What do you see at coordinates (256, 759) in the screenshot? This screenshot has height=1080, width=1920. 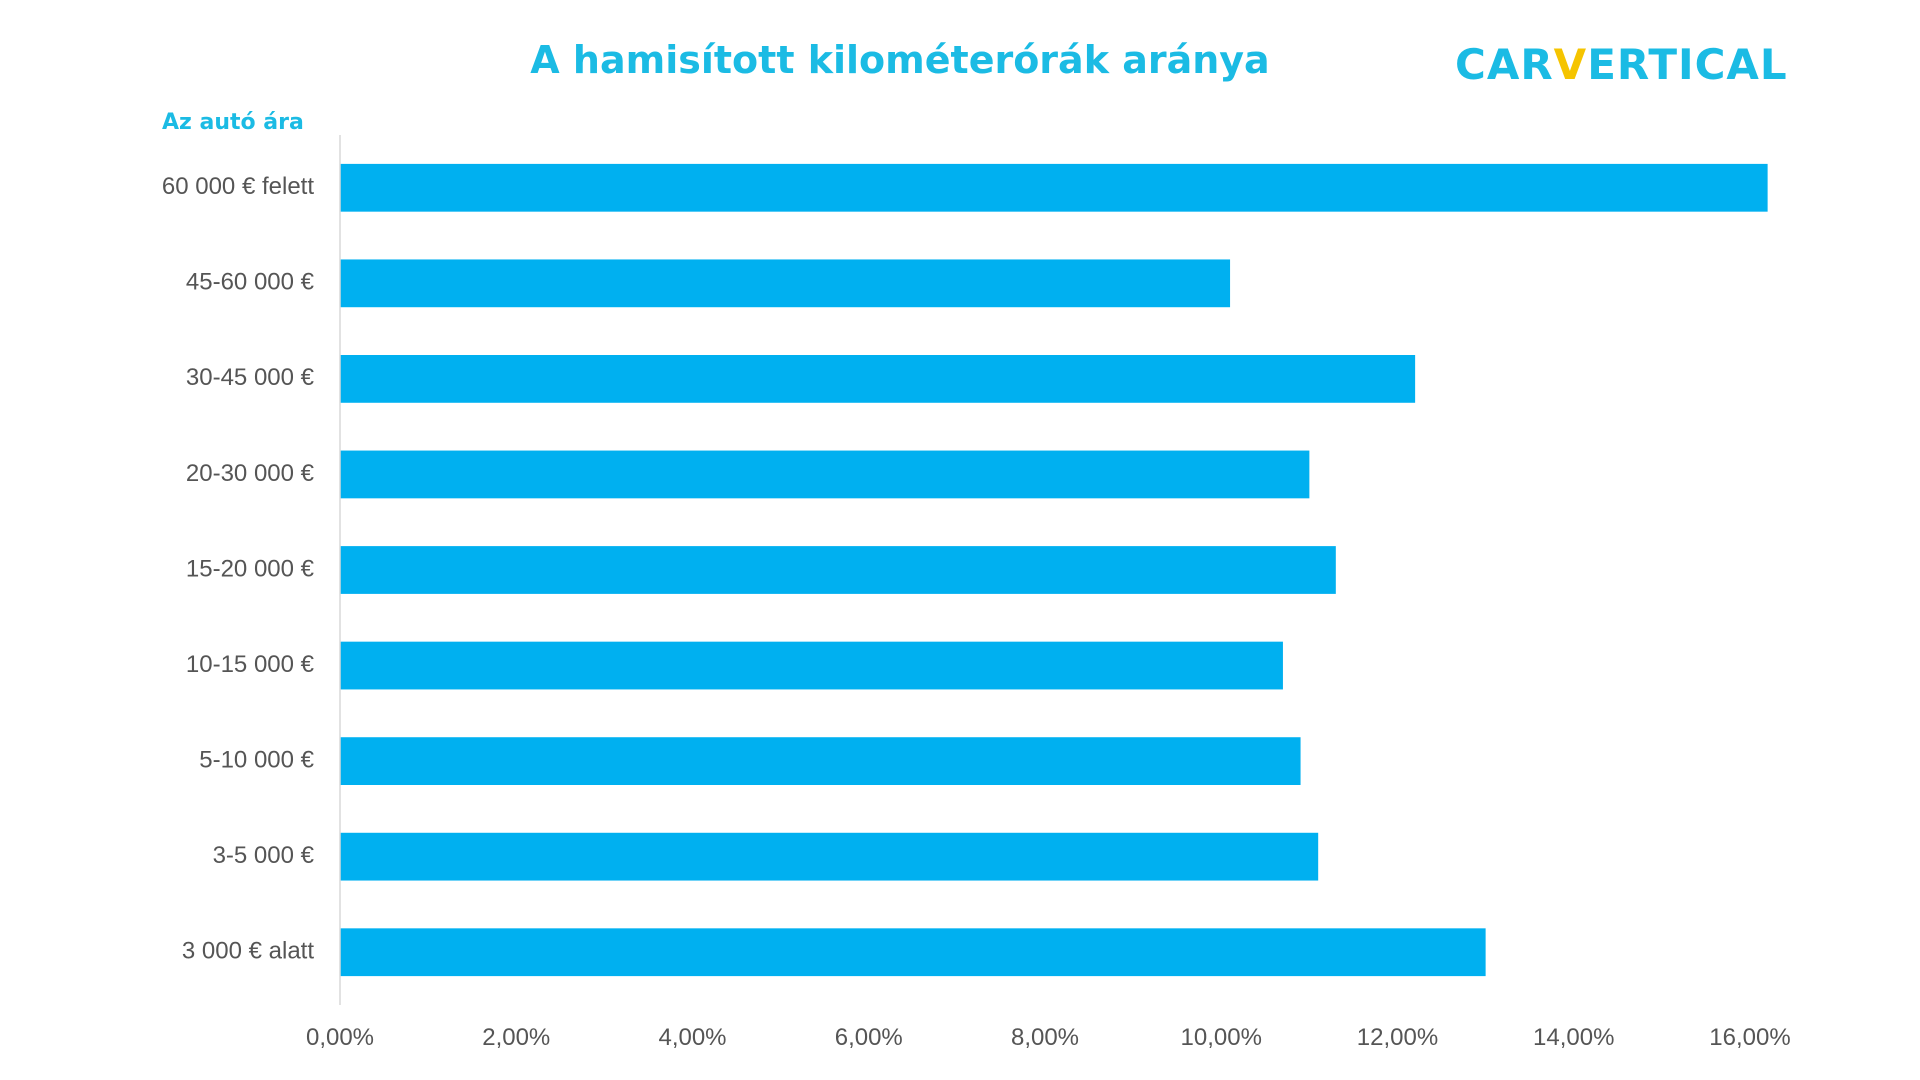 I see `category-label-6: 5-10 000 €` at bounding box center [256, 759].